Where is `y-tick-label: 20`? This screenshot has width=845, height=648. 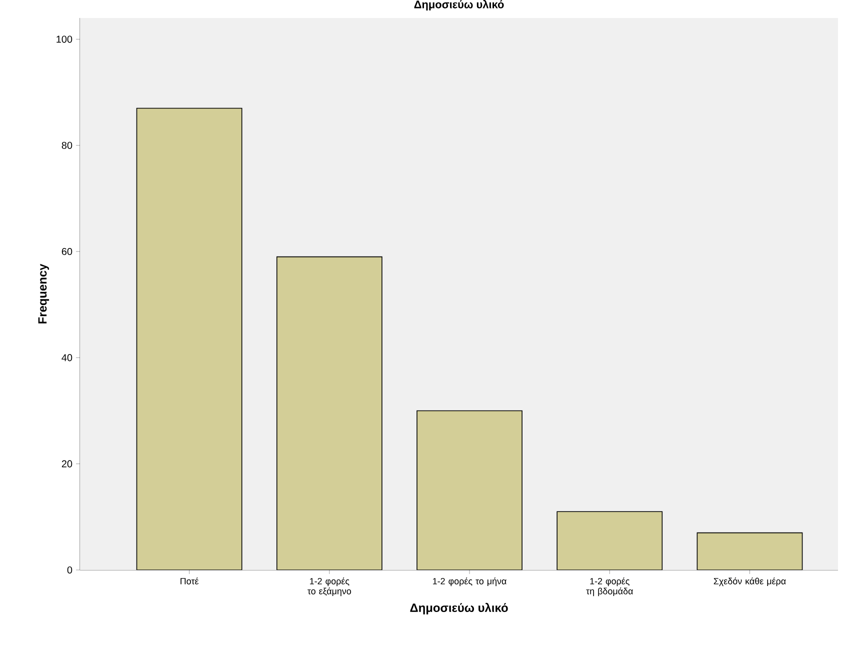 y-tick-label: 20 is located at coordinates (67, 464).